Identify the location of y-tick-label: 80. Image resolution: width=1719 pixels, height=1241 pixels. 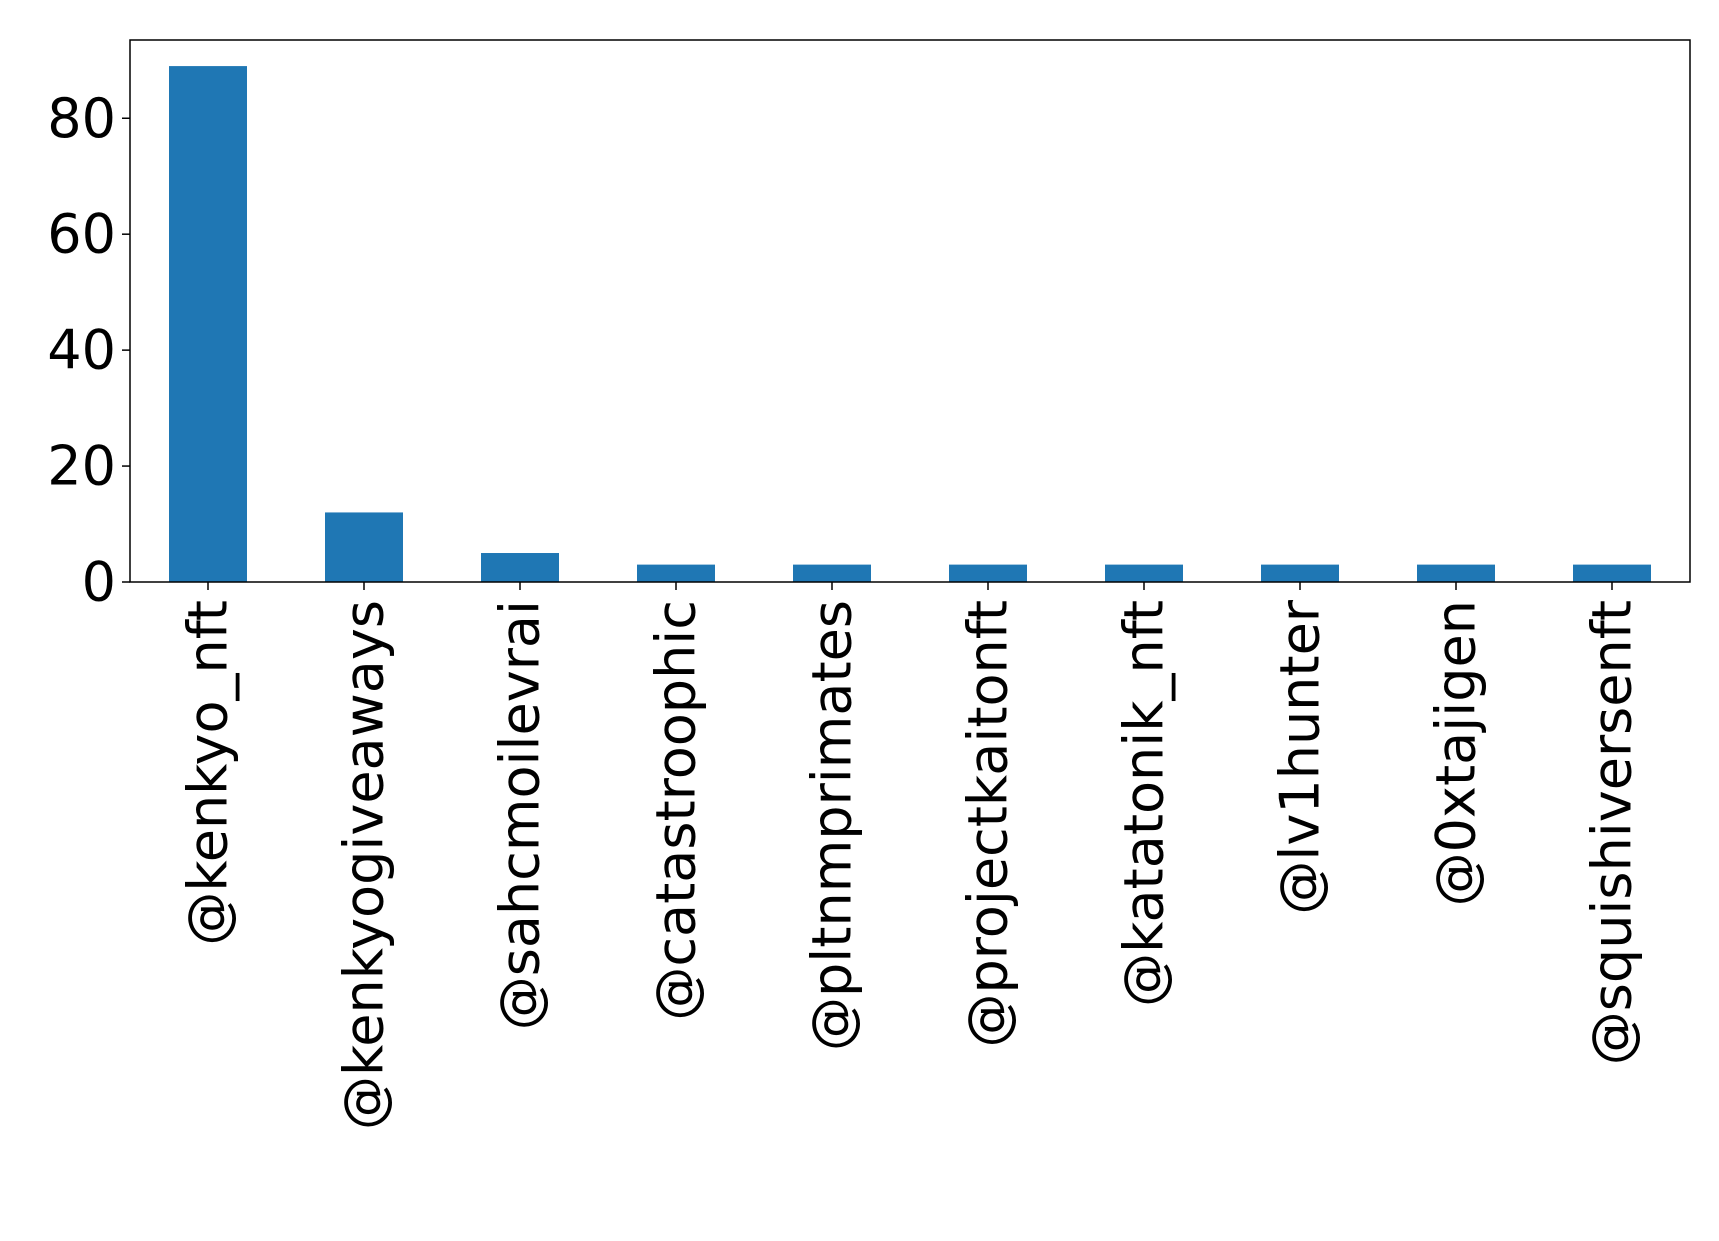
(81, 118).